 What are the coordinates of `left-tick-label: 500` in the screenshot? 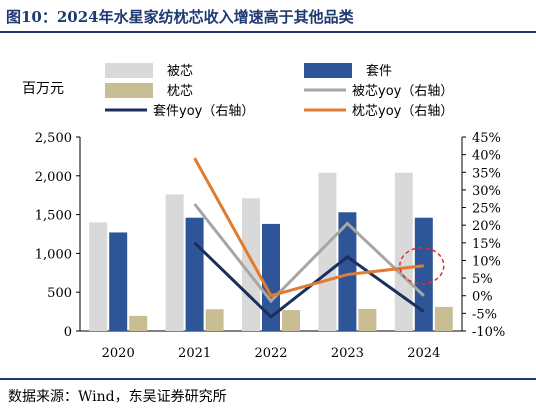 It's located at (59, 293).